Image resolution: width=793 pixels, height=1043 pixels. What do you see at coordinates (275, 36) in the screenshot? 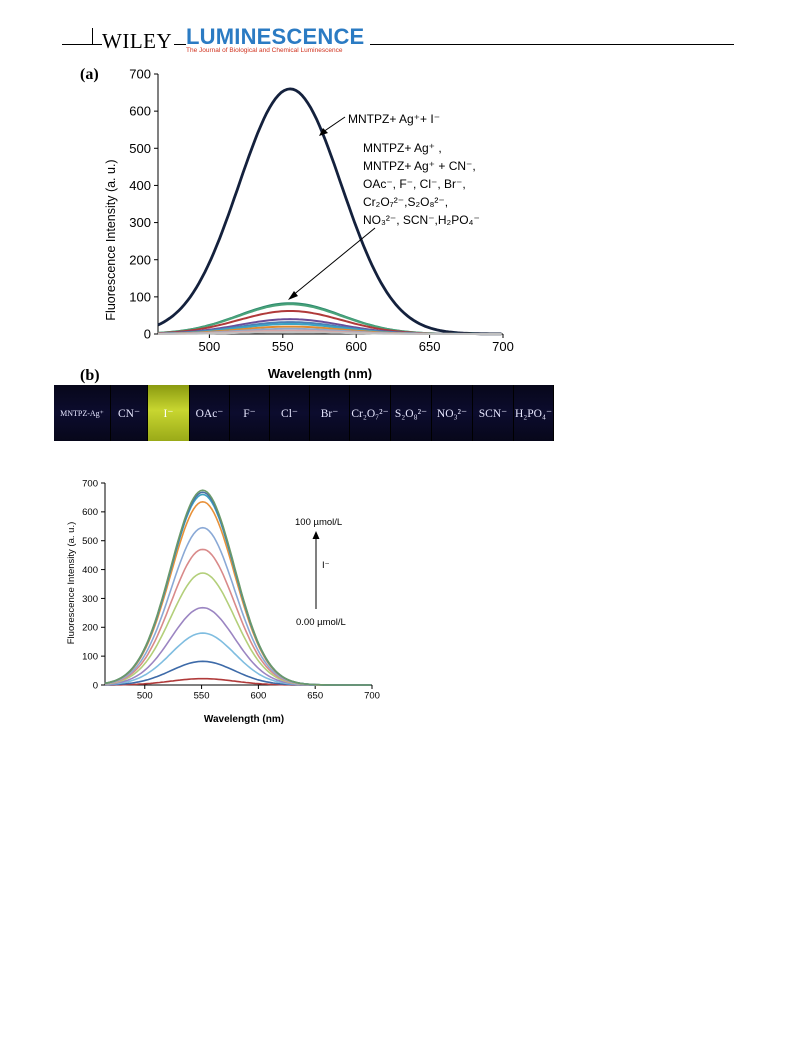
I see `journal-title: LUMINESCENCE` at bounding box center [275, 36].